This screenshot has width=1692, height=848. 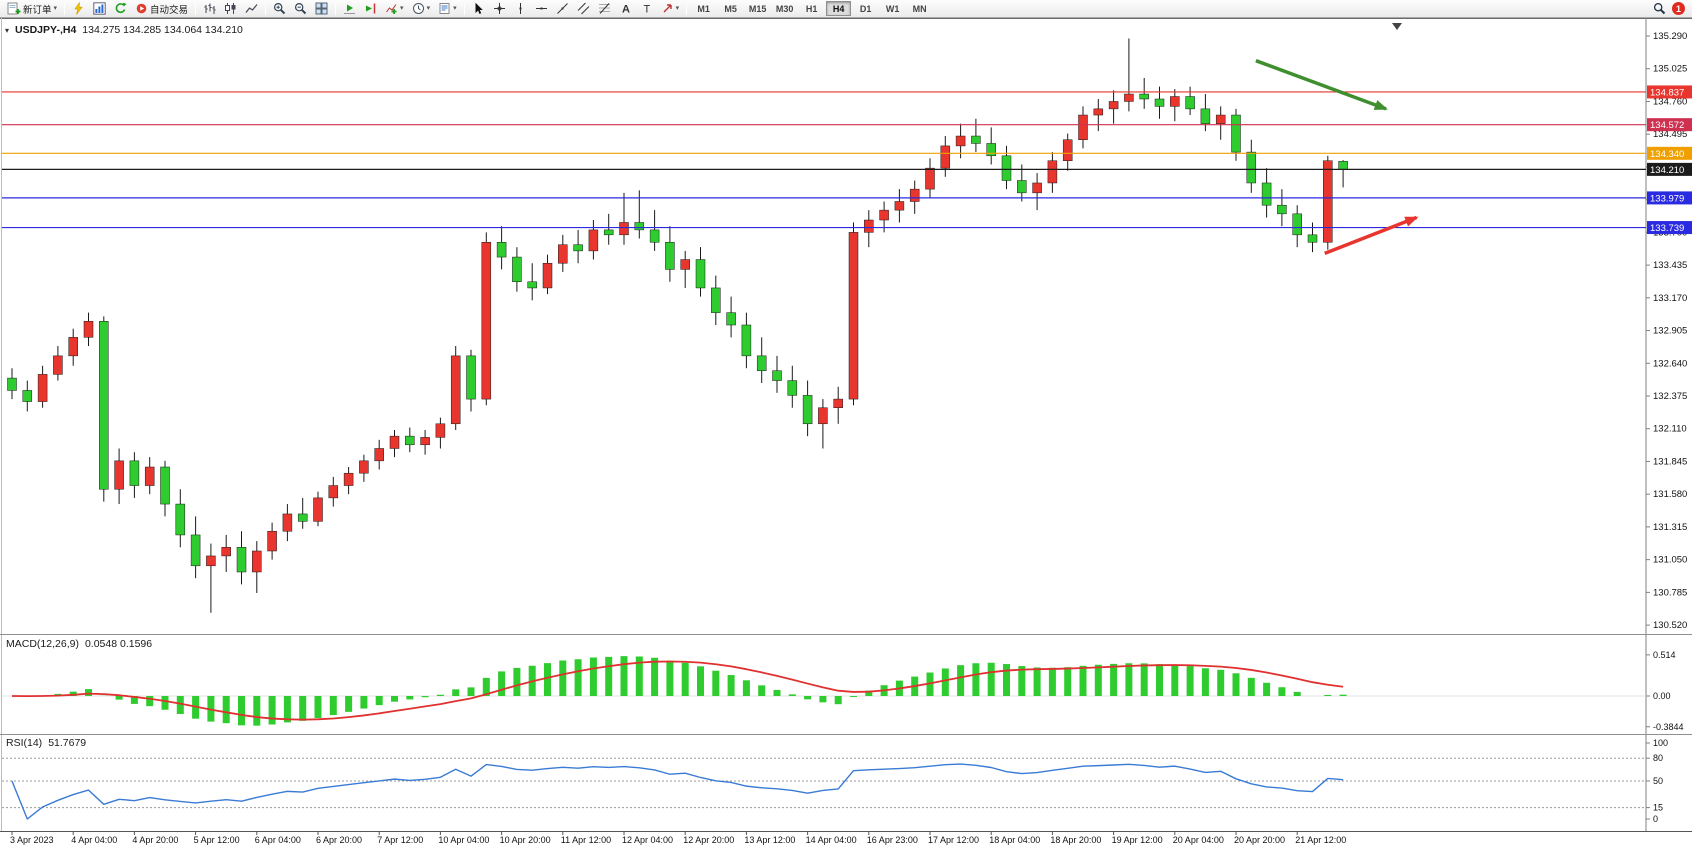 What do you see at coordinates (321, 9) in the screenshot?
I see `tile-windows-button` at bounding box center [321, 9].